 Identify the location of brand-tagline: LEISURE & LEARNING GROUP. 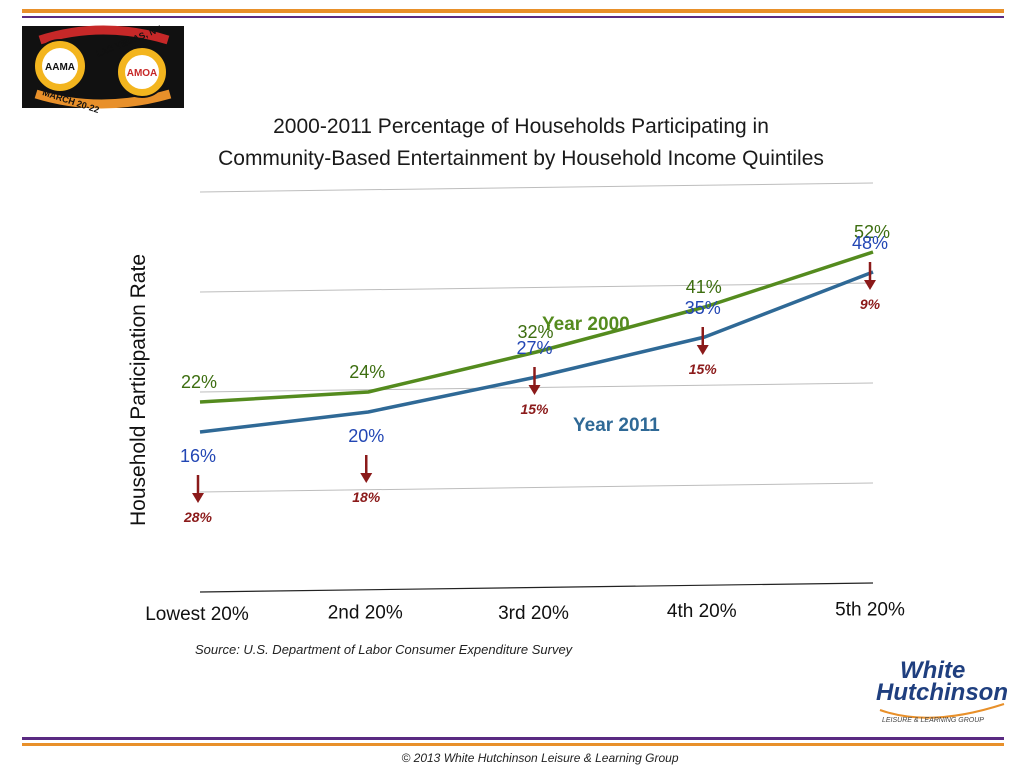
(933, 720).